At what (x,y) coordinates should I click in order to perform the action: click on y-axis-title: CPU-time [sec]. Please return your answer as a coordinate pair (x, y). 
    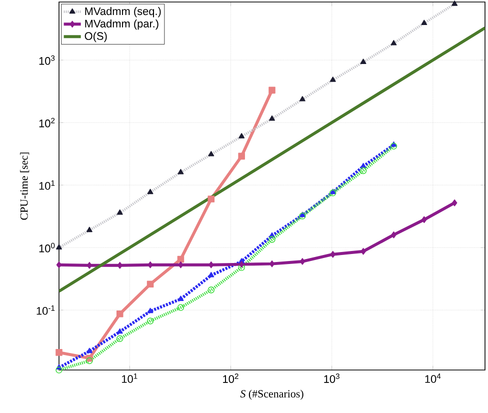
    Looking at the image, I should click on (25, 186).